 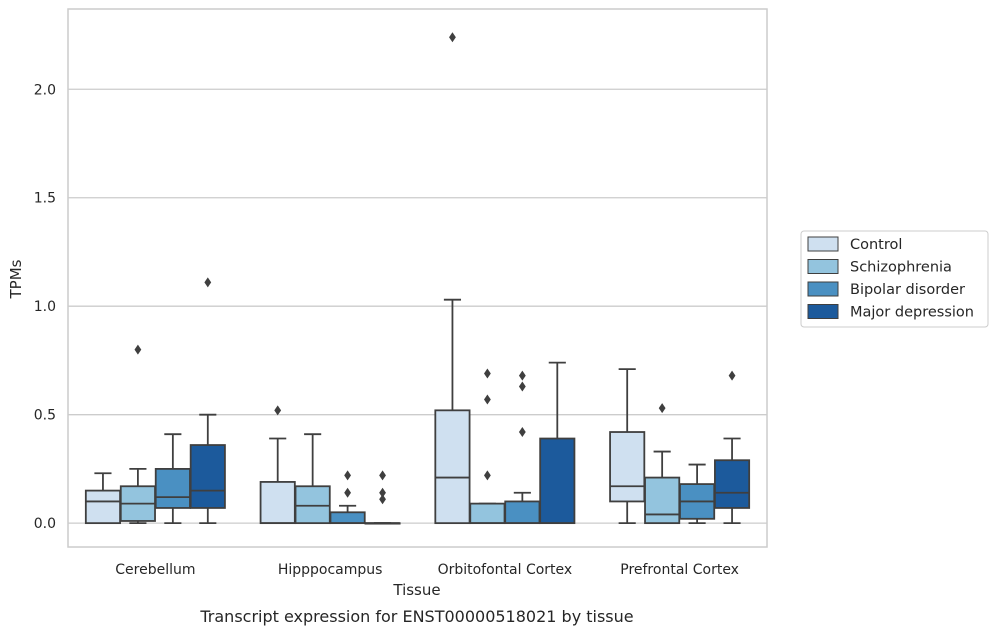 What do you see at coordinates (155, 570) in the screenshot?
I see `x-tick-label: Cerebellum` at bounding box center [155, 570].